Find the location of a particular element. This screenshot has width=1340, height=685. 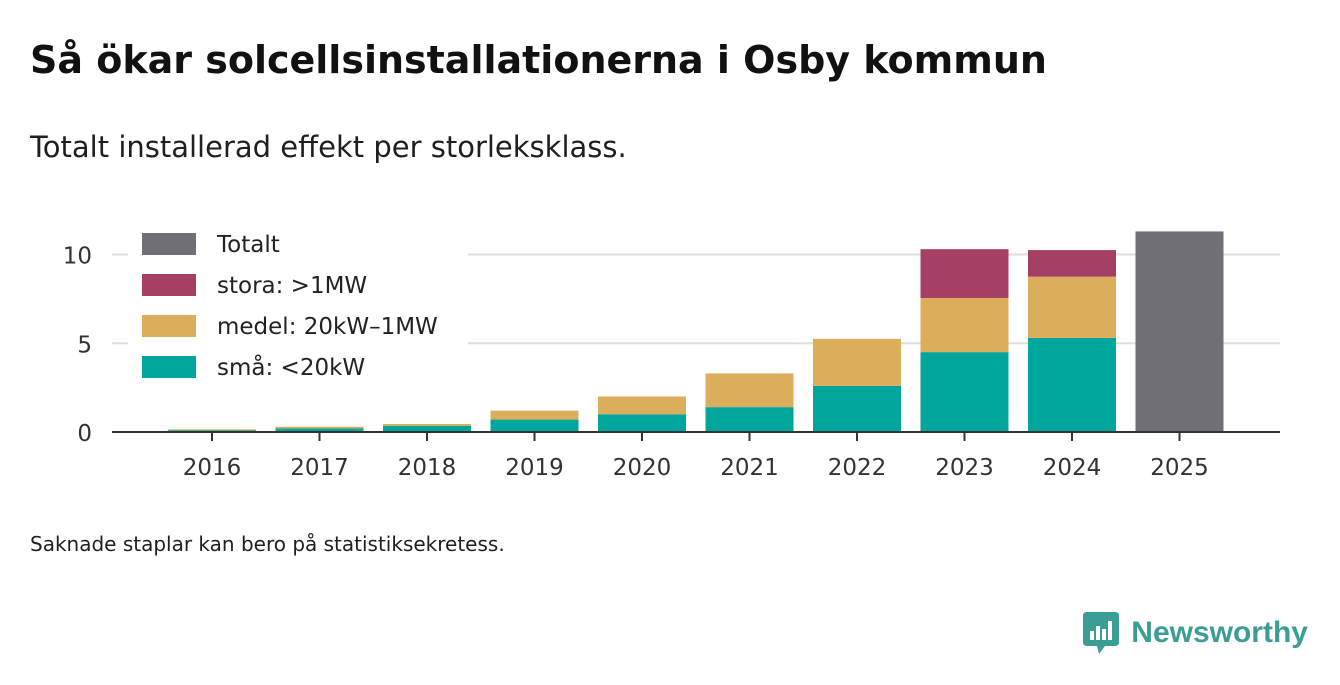

y-tick-label: 0 is located at coordinates (84, 434).